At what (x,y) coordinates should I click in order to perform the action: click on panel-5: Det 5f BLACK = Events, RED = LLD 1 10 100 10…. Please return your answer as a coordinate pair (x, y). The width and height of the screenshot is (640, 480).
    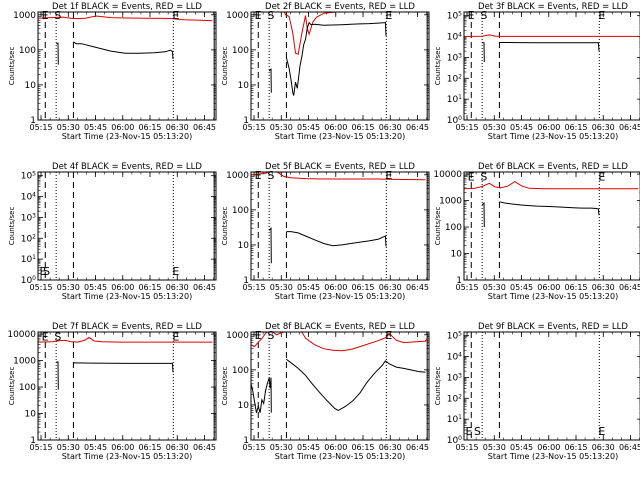
    Looking at the image, I should click on (325, 231).